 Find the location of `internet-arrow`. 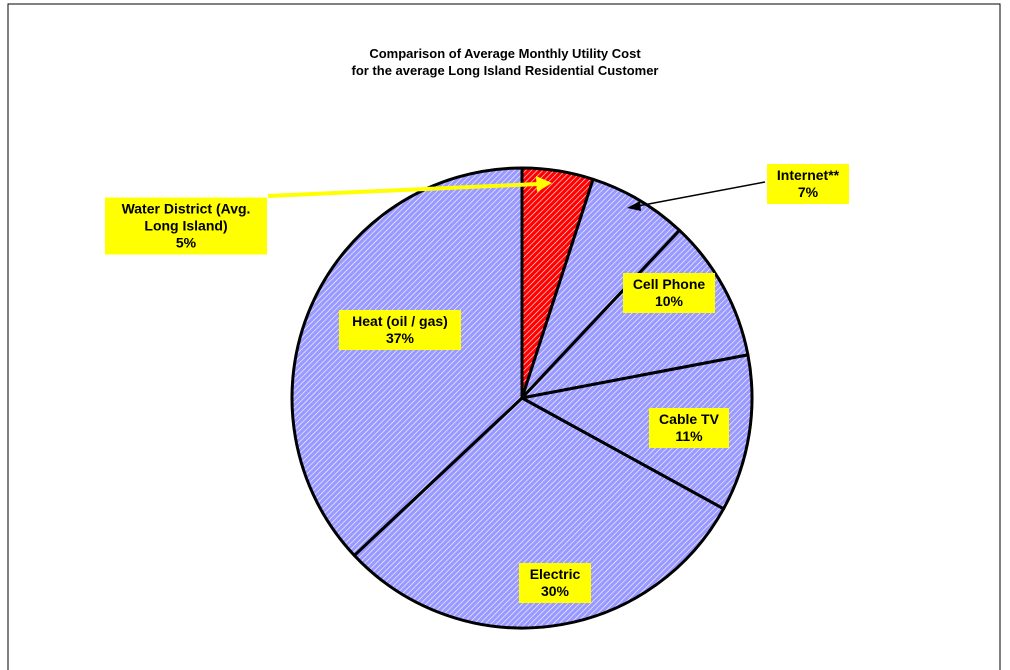

internet-arrow is located at coordinates (701, 194).